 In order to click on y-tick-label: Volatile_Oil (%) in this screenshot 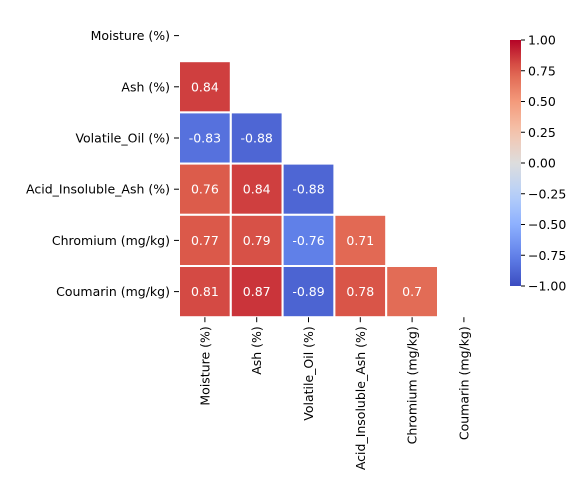, I will do `click(122, 138)`.